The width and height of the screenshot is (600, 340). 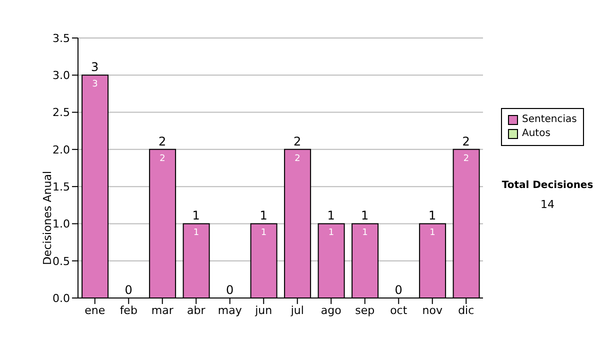 I want to click on x-tick-label: dic, so click(x=466, y=310).